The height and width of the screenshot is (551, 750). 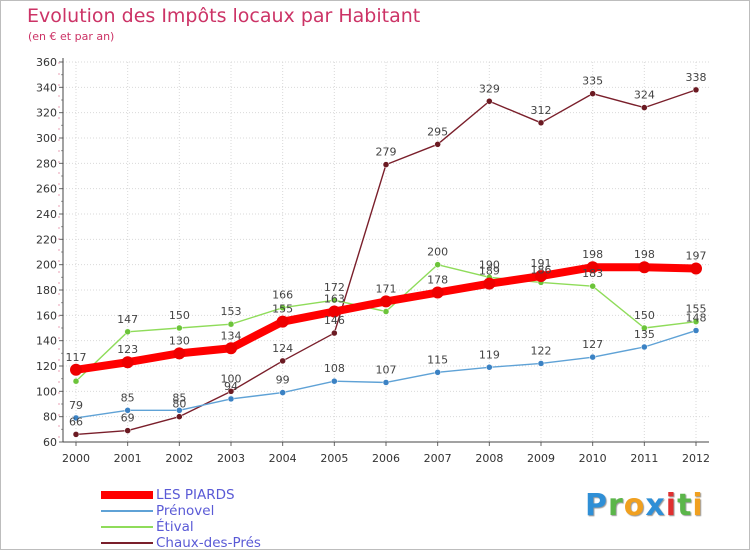 What do you see at coordinates (195, 495) in the screenshot?
I see `legend-label-les-piards: LES PIARDS` at bounding box center [195, 495].